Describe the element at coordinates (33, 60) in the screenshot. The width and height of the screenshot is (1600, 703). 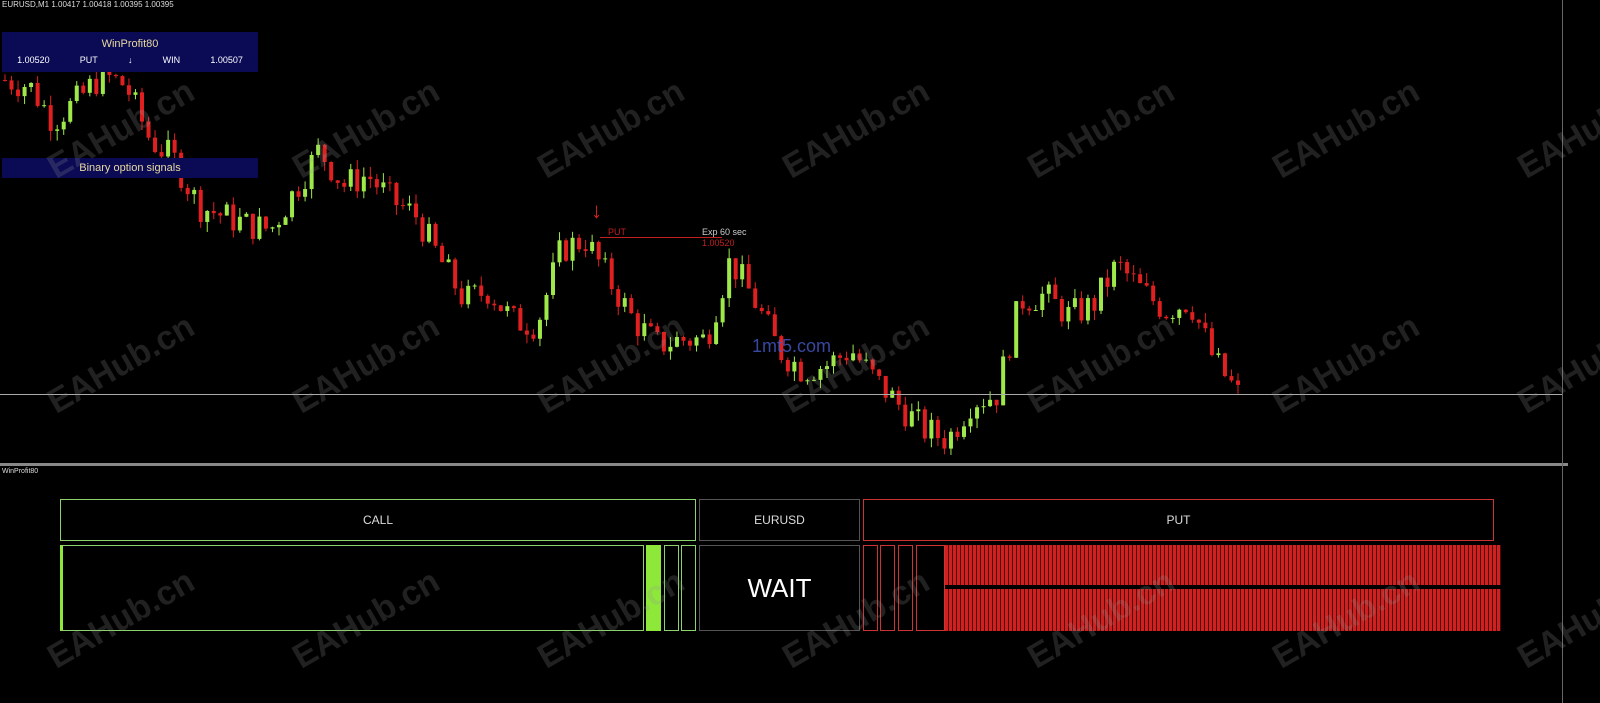
I see `entry-price: 1.00520` at that location.